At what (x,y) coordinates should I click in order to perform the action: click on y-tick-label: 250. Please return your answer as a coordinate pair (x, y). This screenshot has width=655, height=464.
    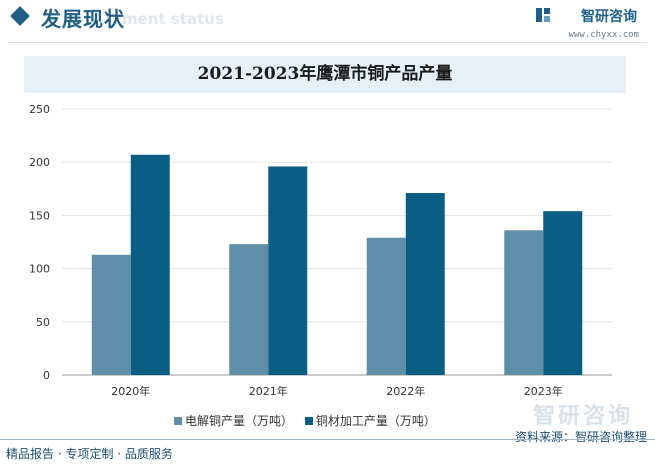
    Looking at the image, I should click on (39, 109).